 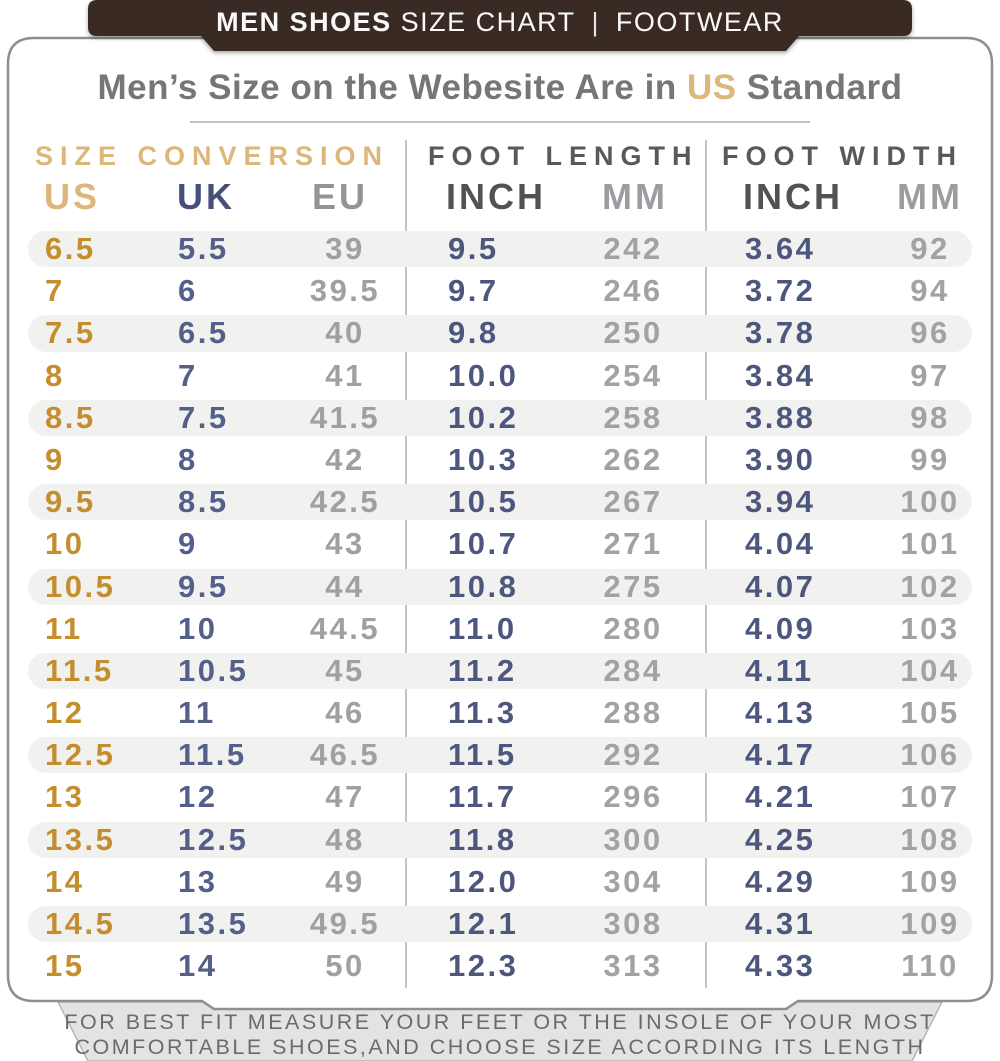 I want to click on cell-mm-width: 105, so click(x=930, y=713).